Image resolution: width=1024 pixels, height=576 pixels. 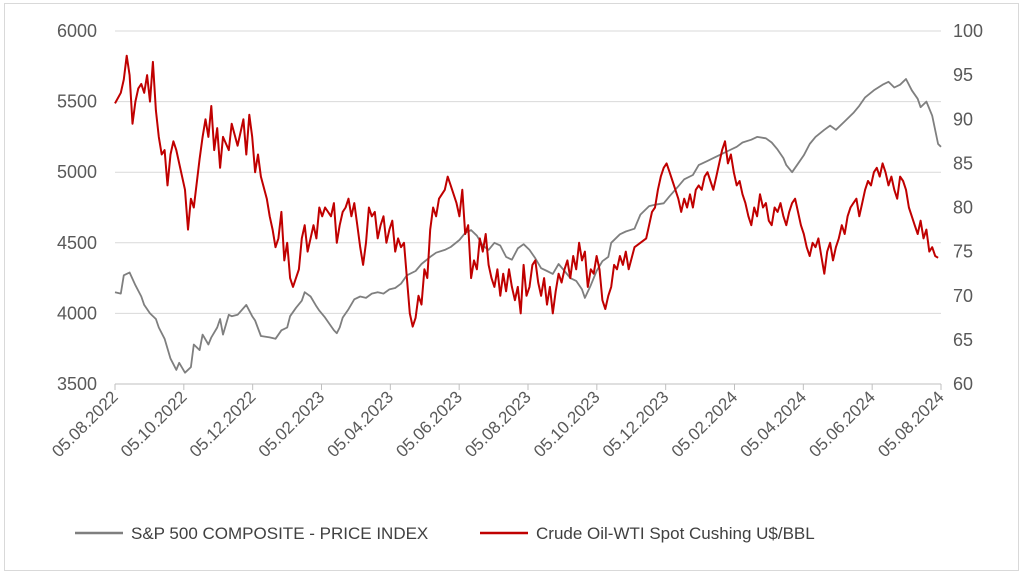 I want to click on x-tick-label: 05.08.2022, so click(x=85, y=424).